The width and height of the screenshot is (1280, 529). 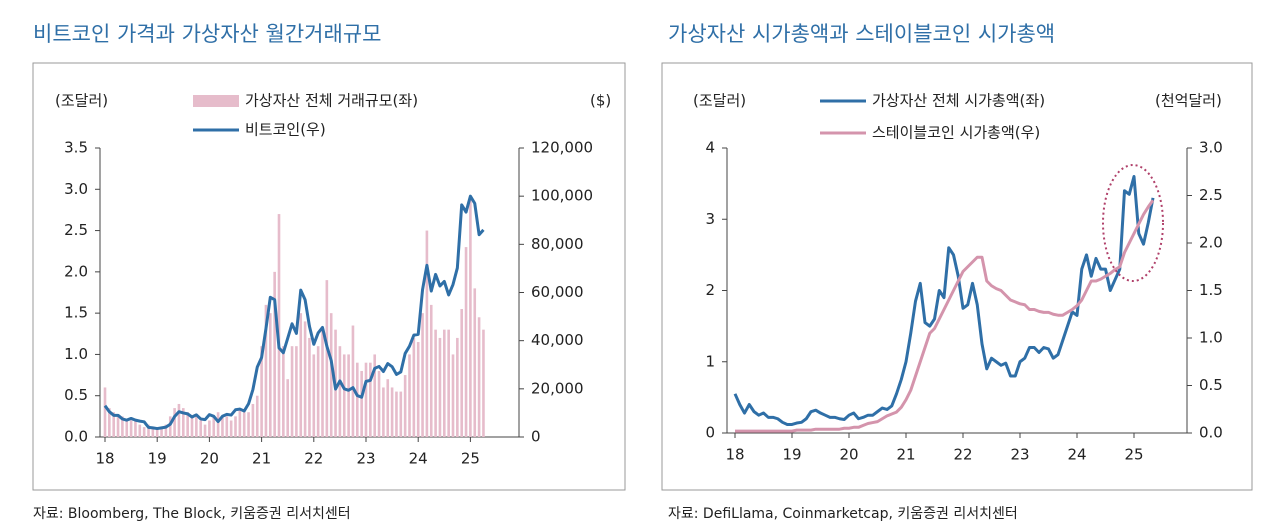 What do you see at coordinates (557, 244) in the screenshot?
I see `y2-tick-label: 80,000` at bounding box center [557, 244].